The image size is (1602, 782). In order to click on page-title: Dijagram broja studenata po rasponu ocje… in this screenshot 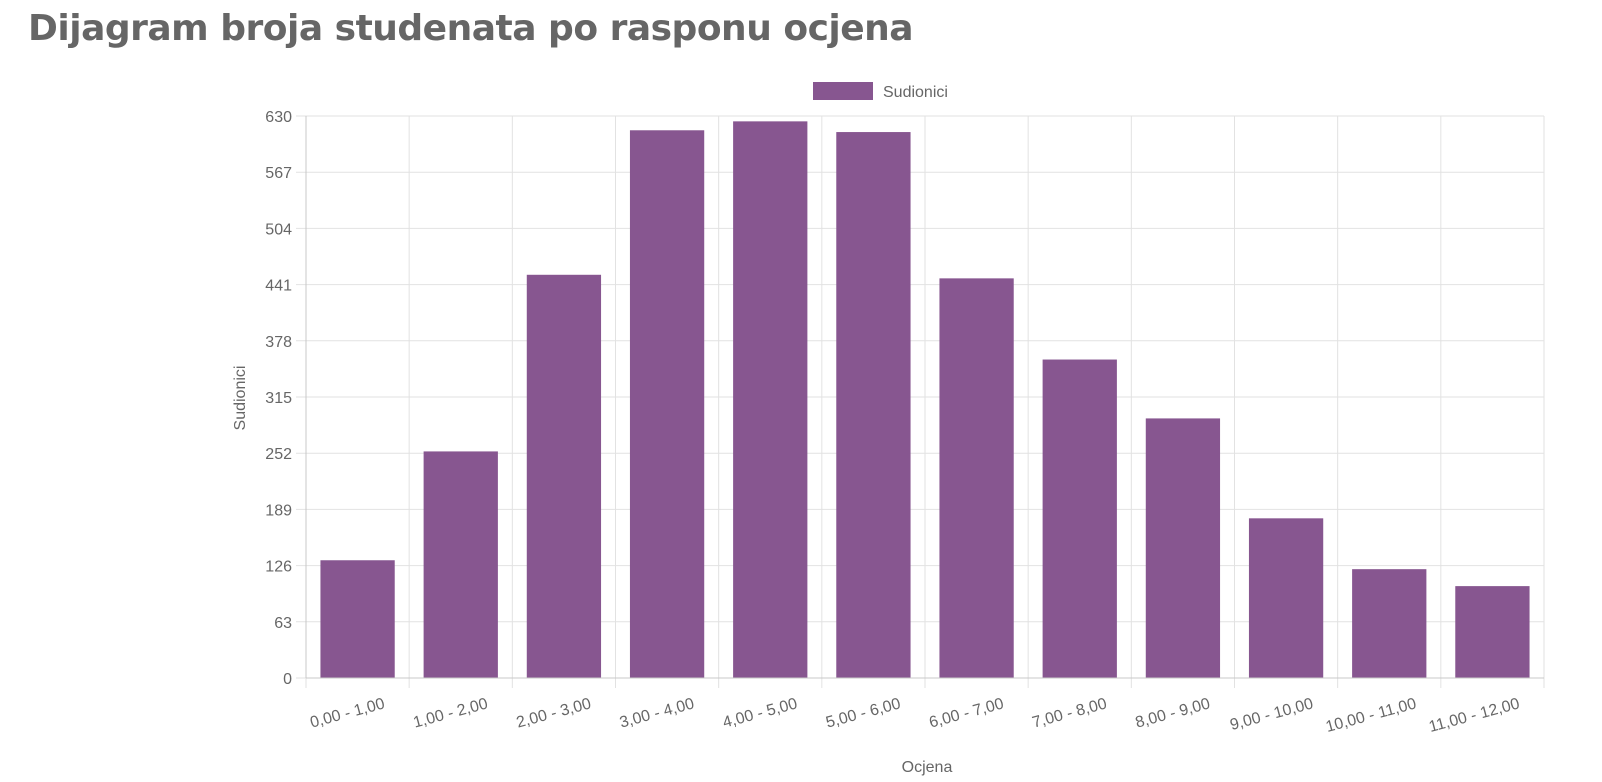, I will do `click(471, 28)`.